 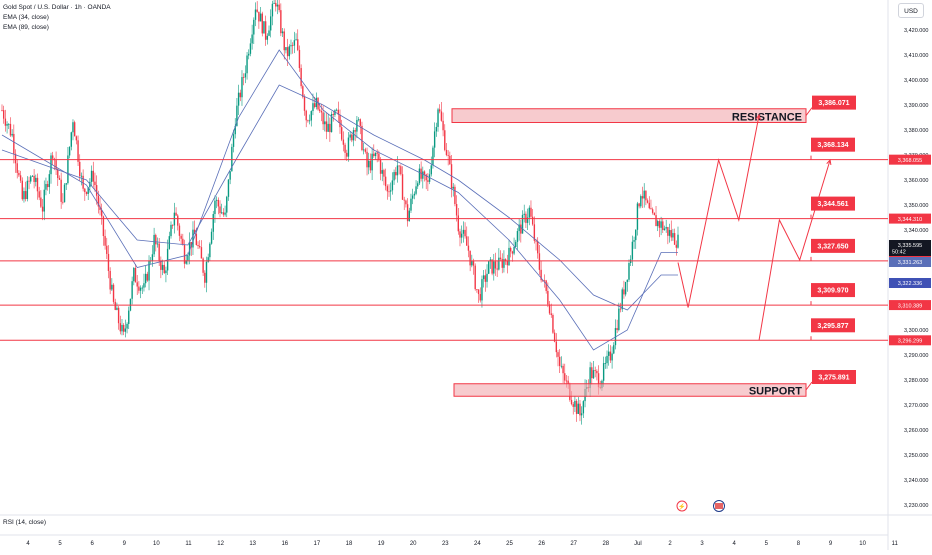 I want to click on lightning-icon, so click(x=682, y=506).